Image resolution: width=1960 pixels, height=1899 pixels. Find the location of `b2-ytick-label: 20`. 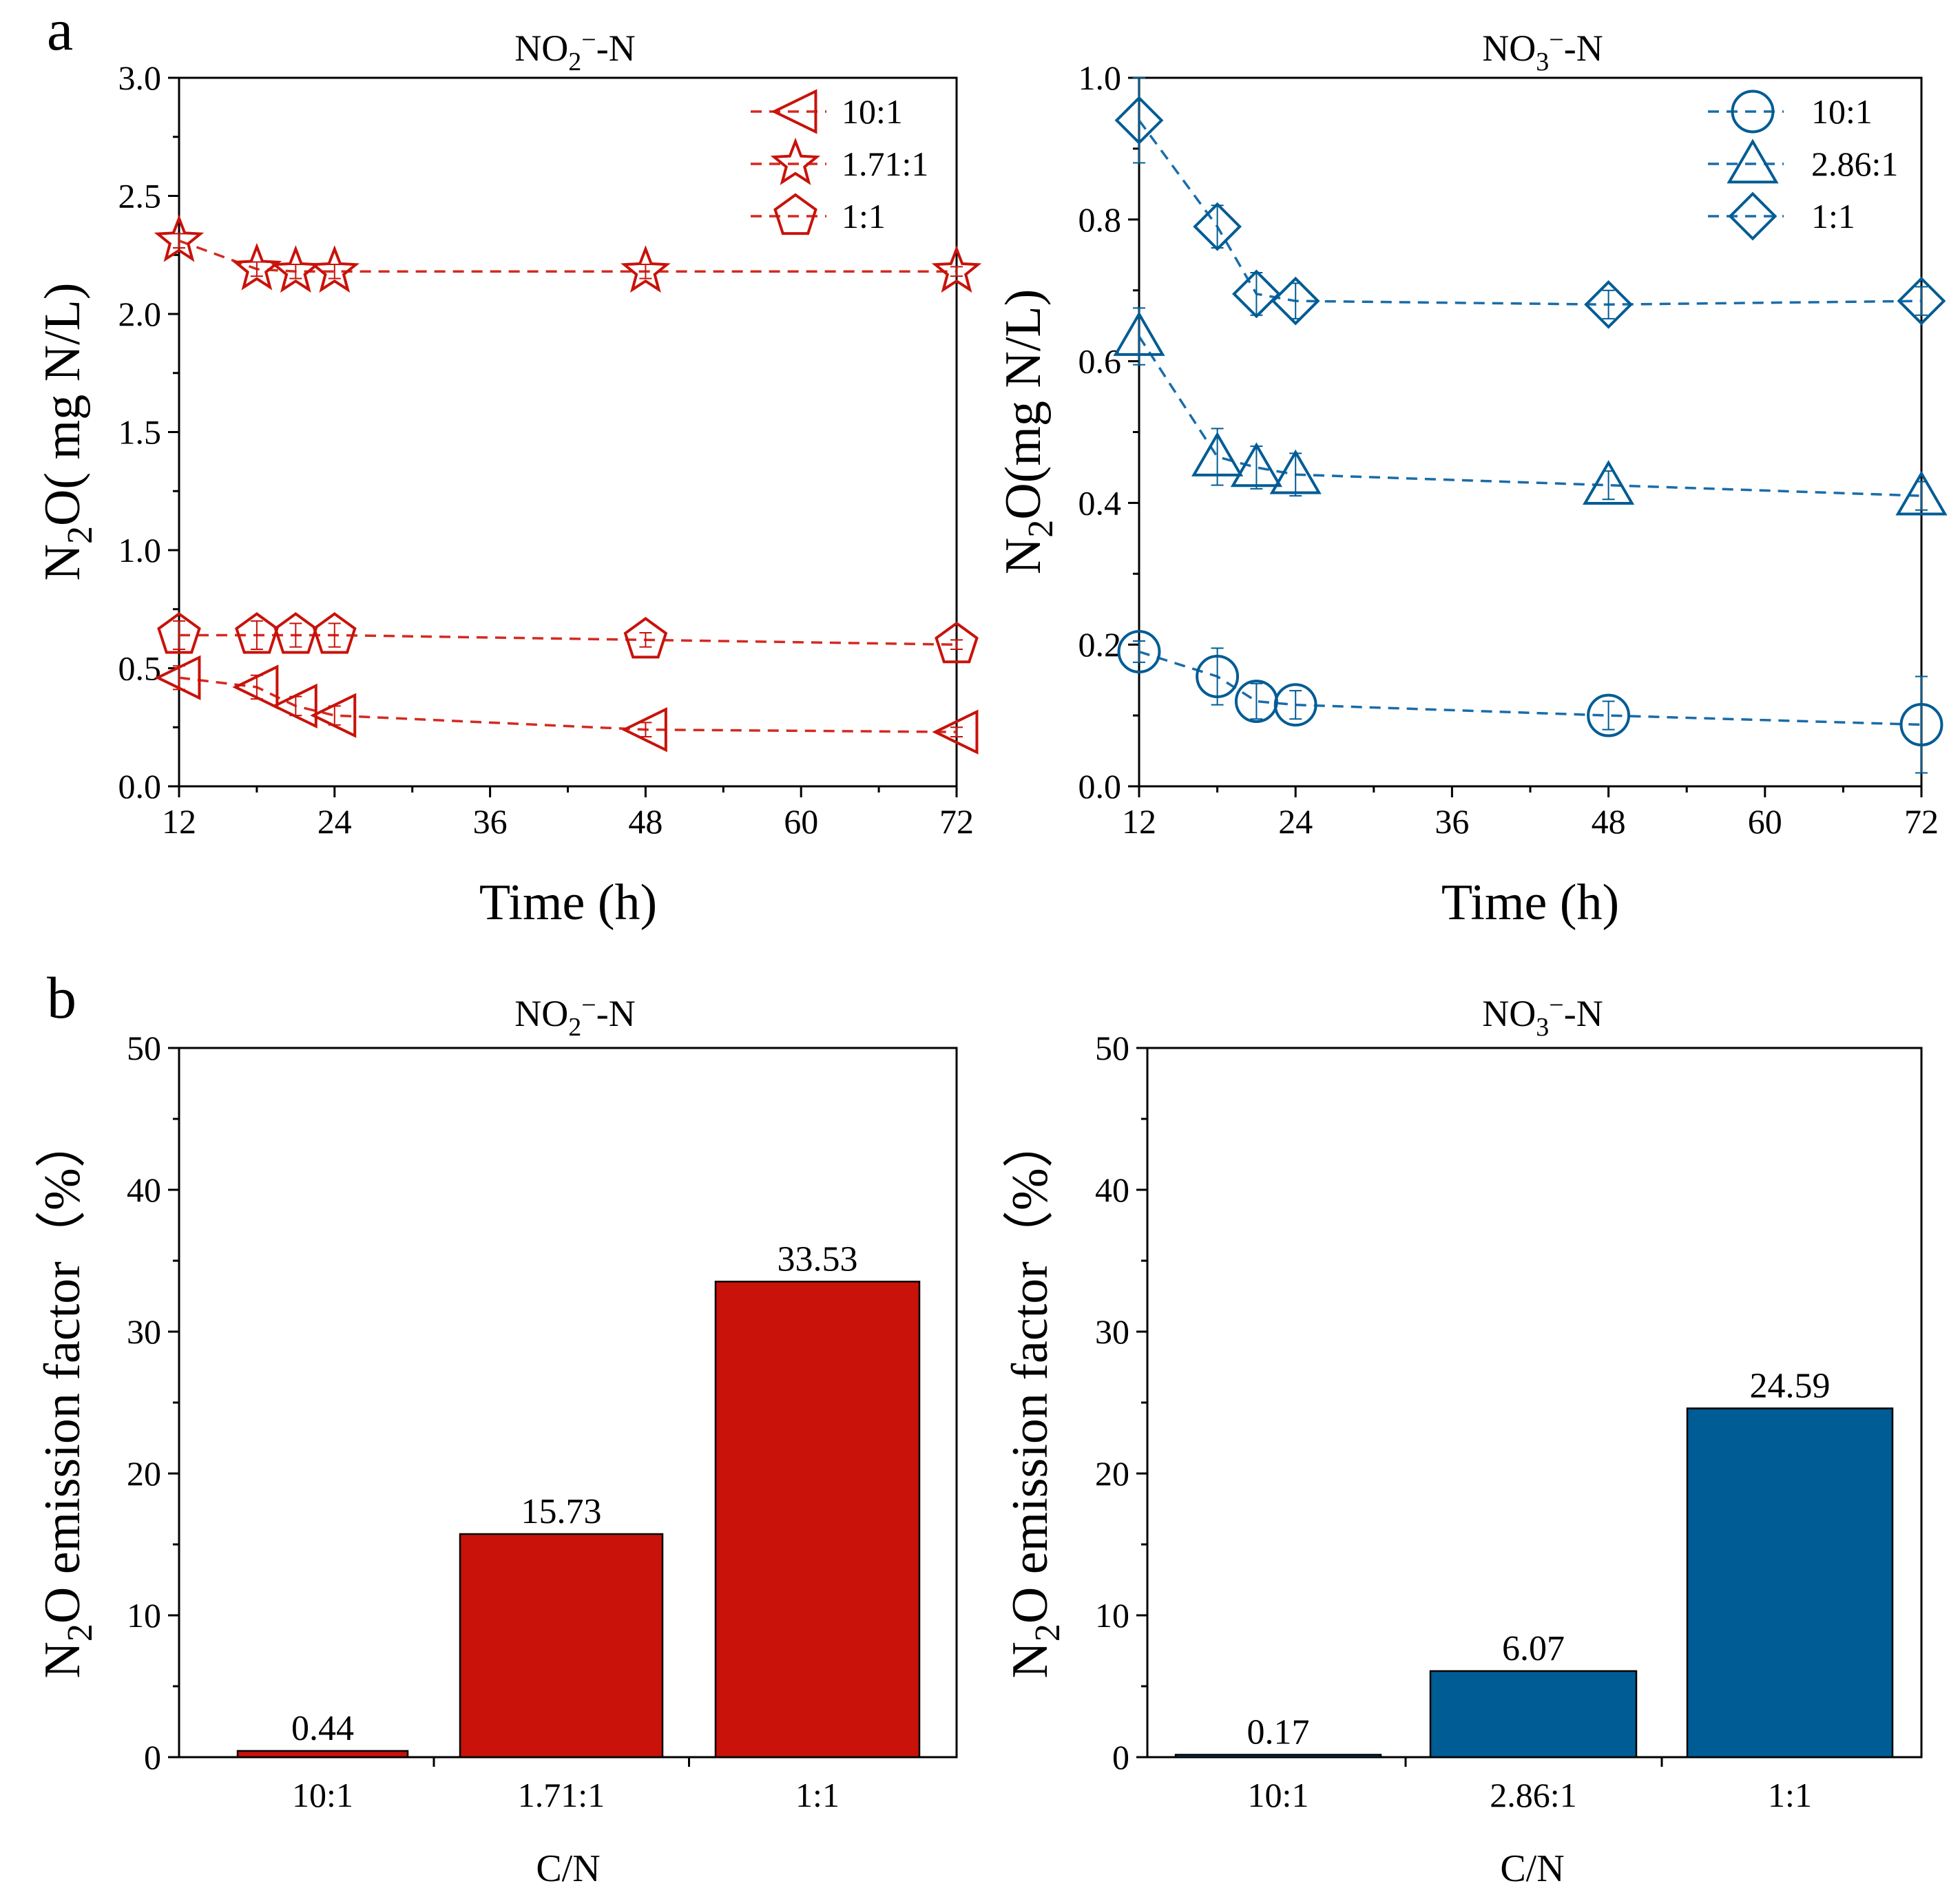

b2-ytick-label: 20 is located at coordinates (1112, 1473).